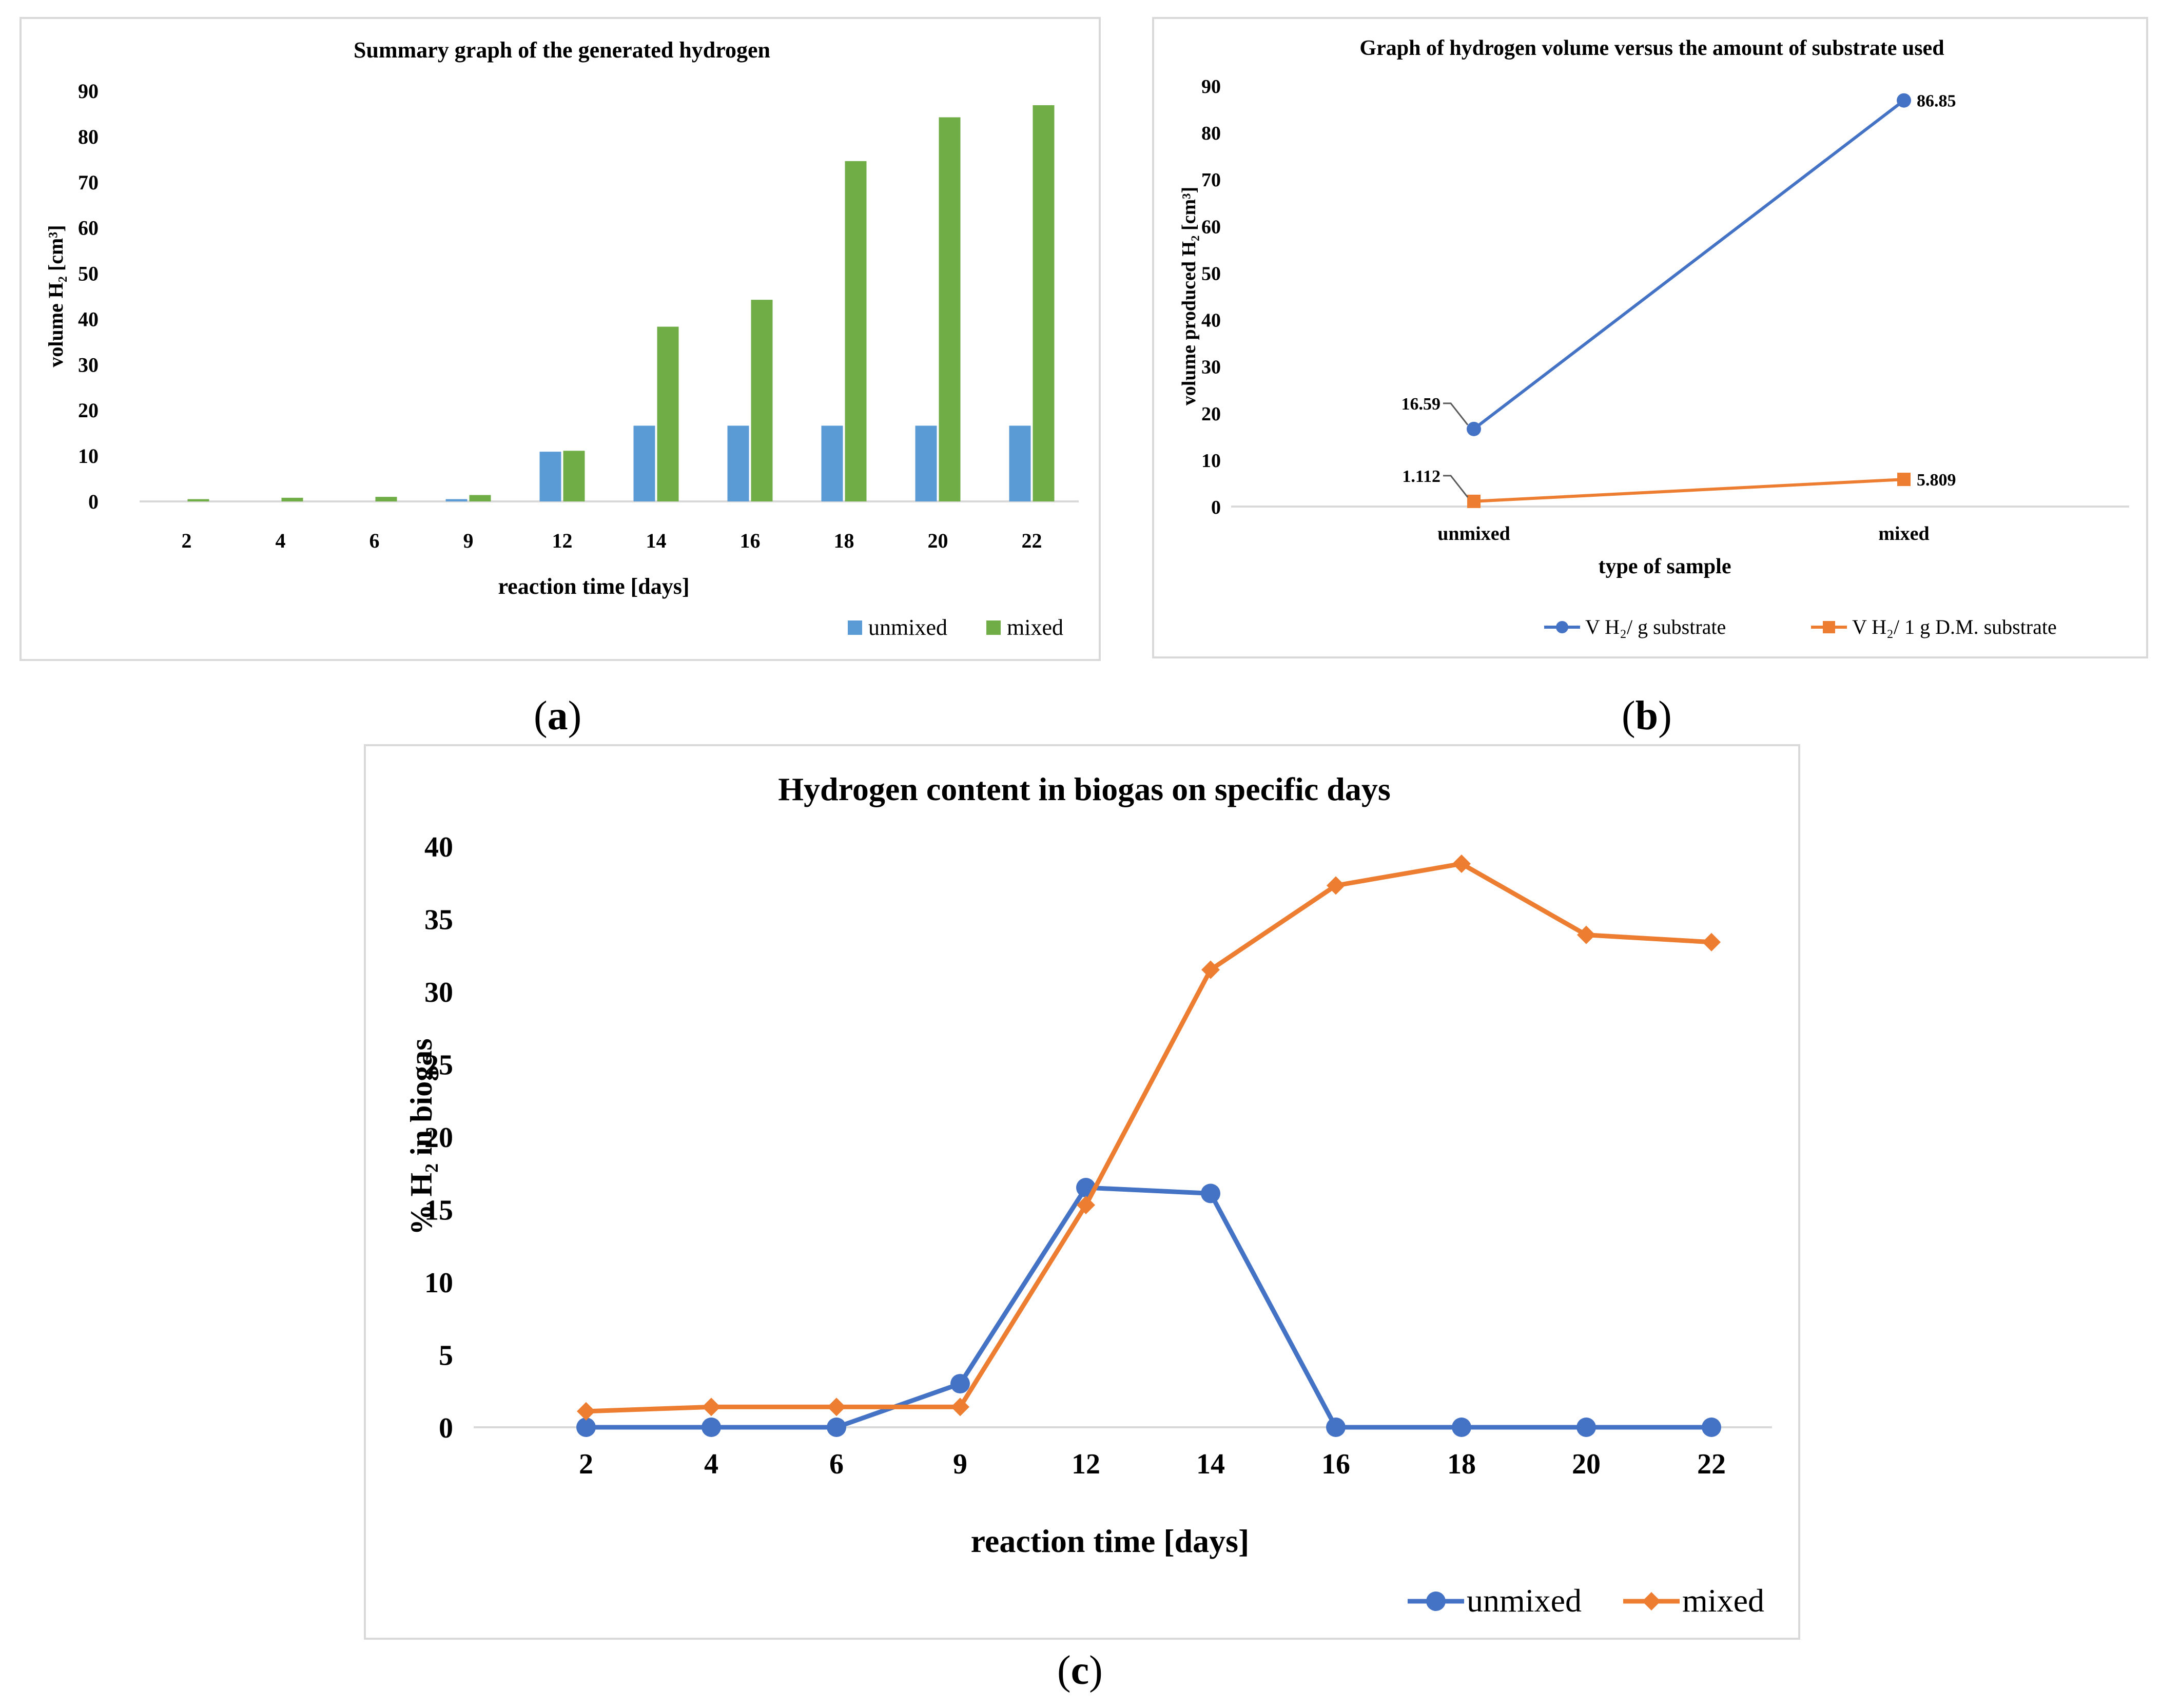 This screenshot has height=1708, width=2161. I want to click on chart-a-y-tick: 60, so click(88, 228).